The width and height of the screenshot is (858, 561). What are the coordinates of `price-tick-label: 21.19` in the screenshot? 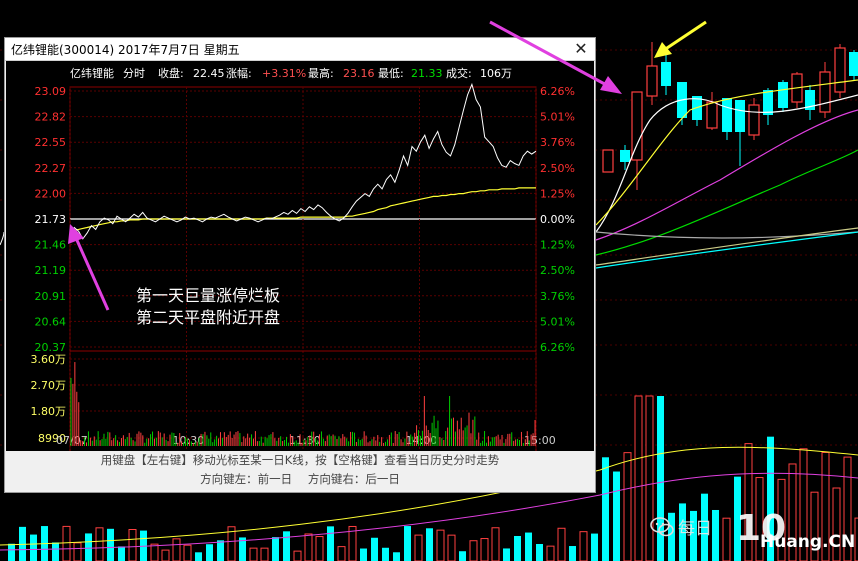 It's located at (51, 270).